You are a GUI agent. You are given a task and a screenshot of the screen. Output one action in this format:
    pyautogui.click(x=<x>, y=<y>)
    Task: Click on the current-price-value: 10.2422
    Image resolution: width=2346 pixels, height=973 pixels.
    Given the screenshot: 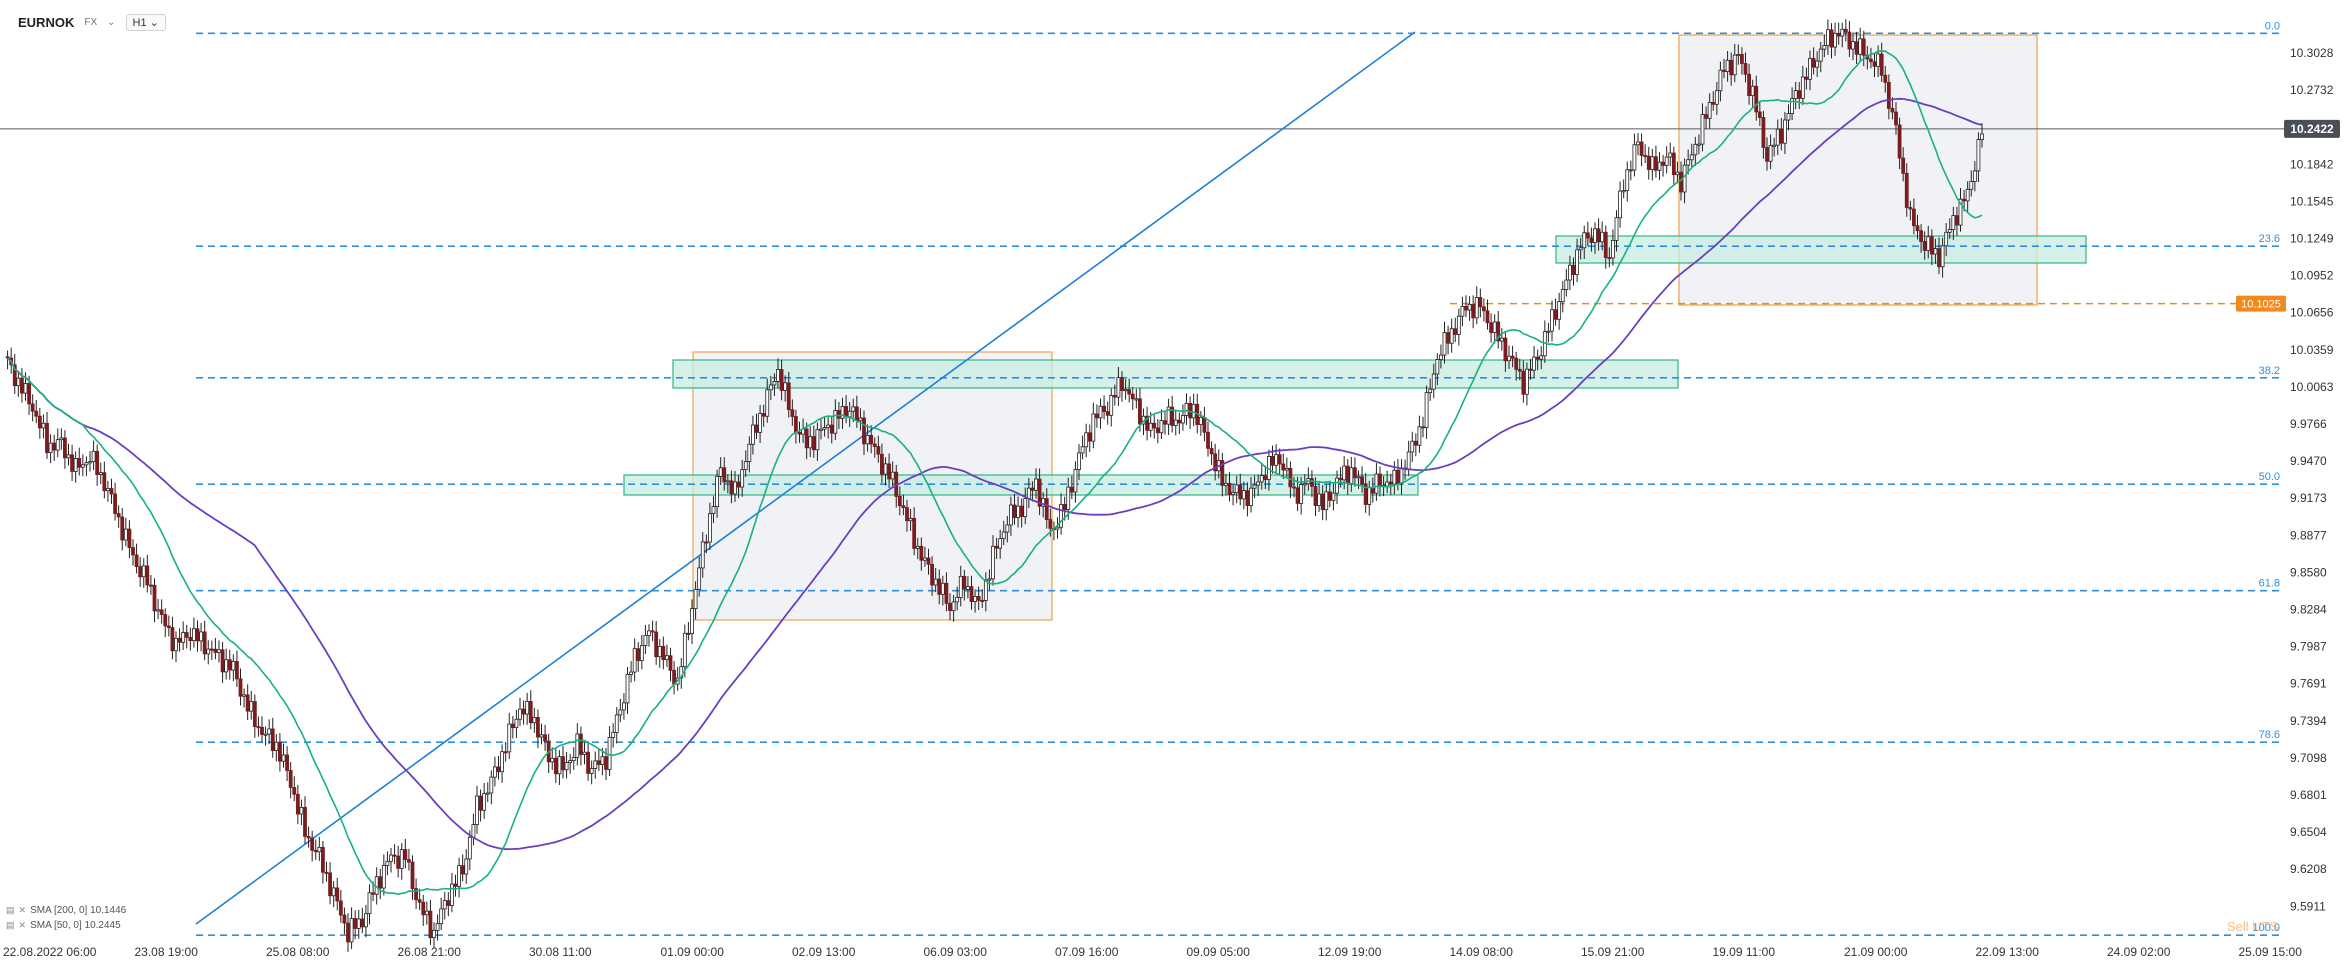 What is the action you would take?
    pyautogui.click(x=2312, y=129)
    